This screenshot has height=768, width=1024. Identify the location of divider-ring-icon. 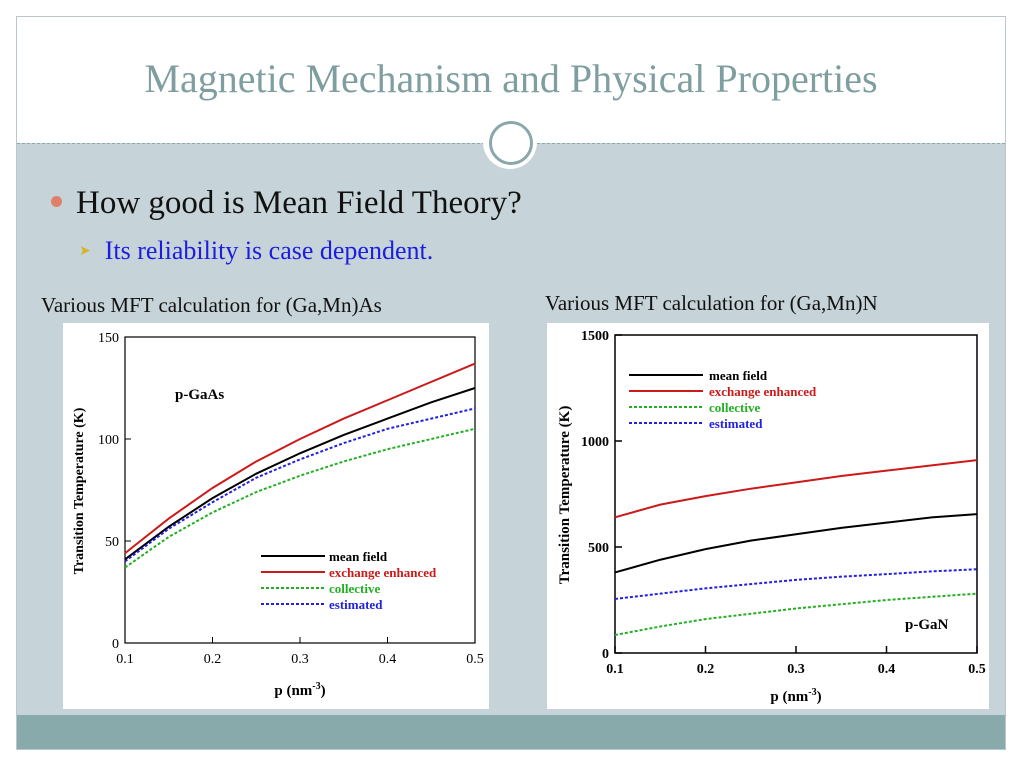
(511, 143).